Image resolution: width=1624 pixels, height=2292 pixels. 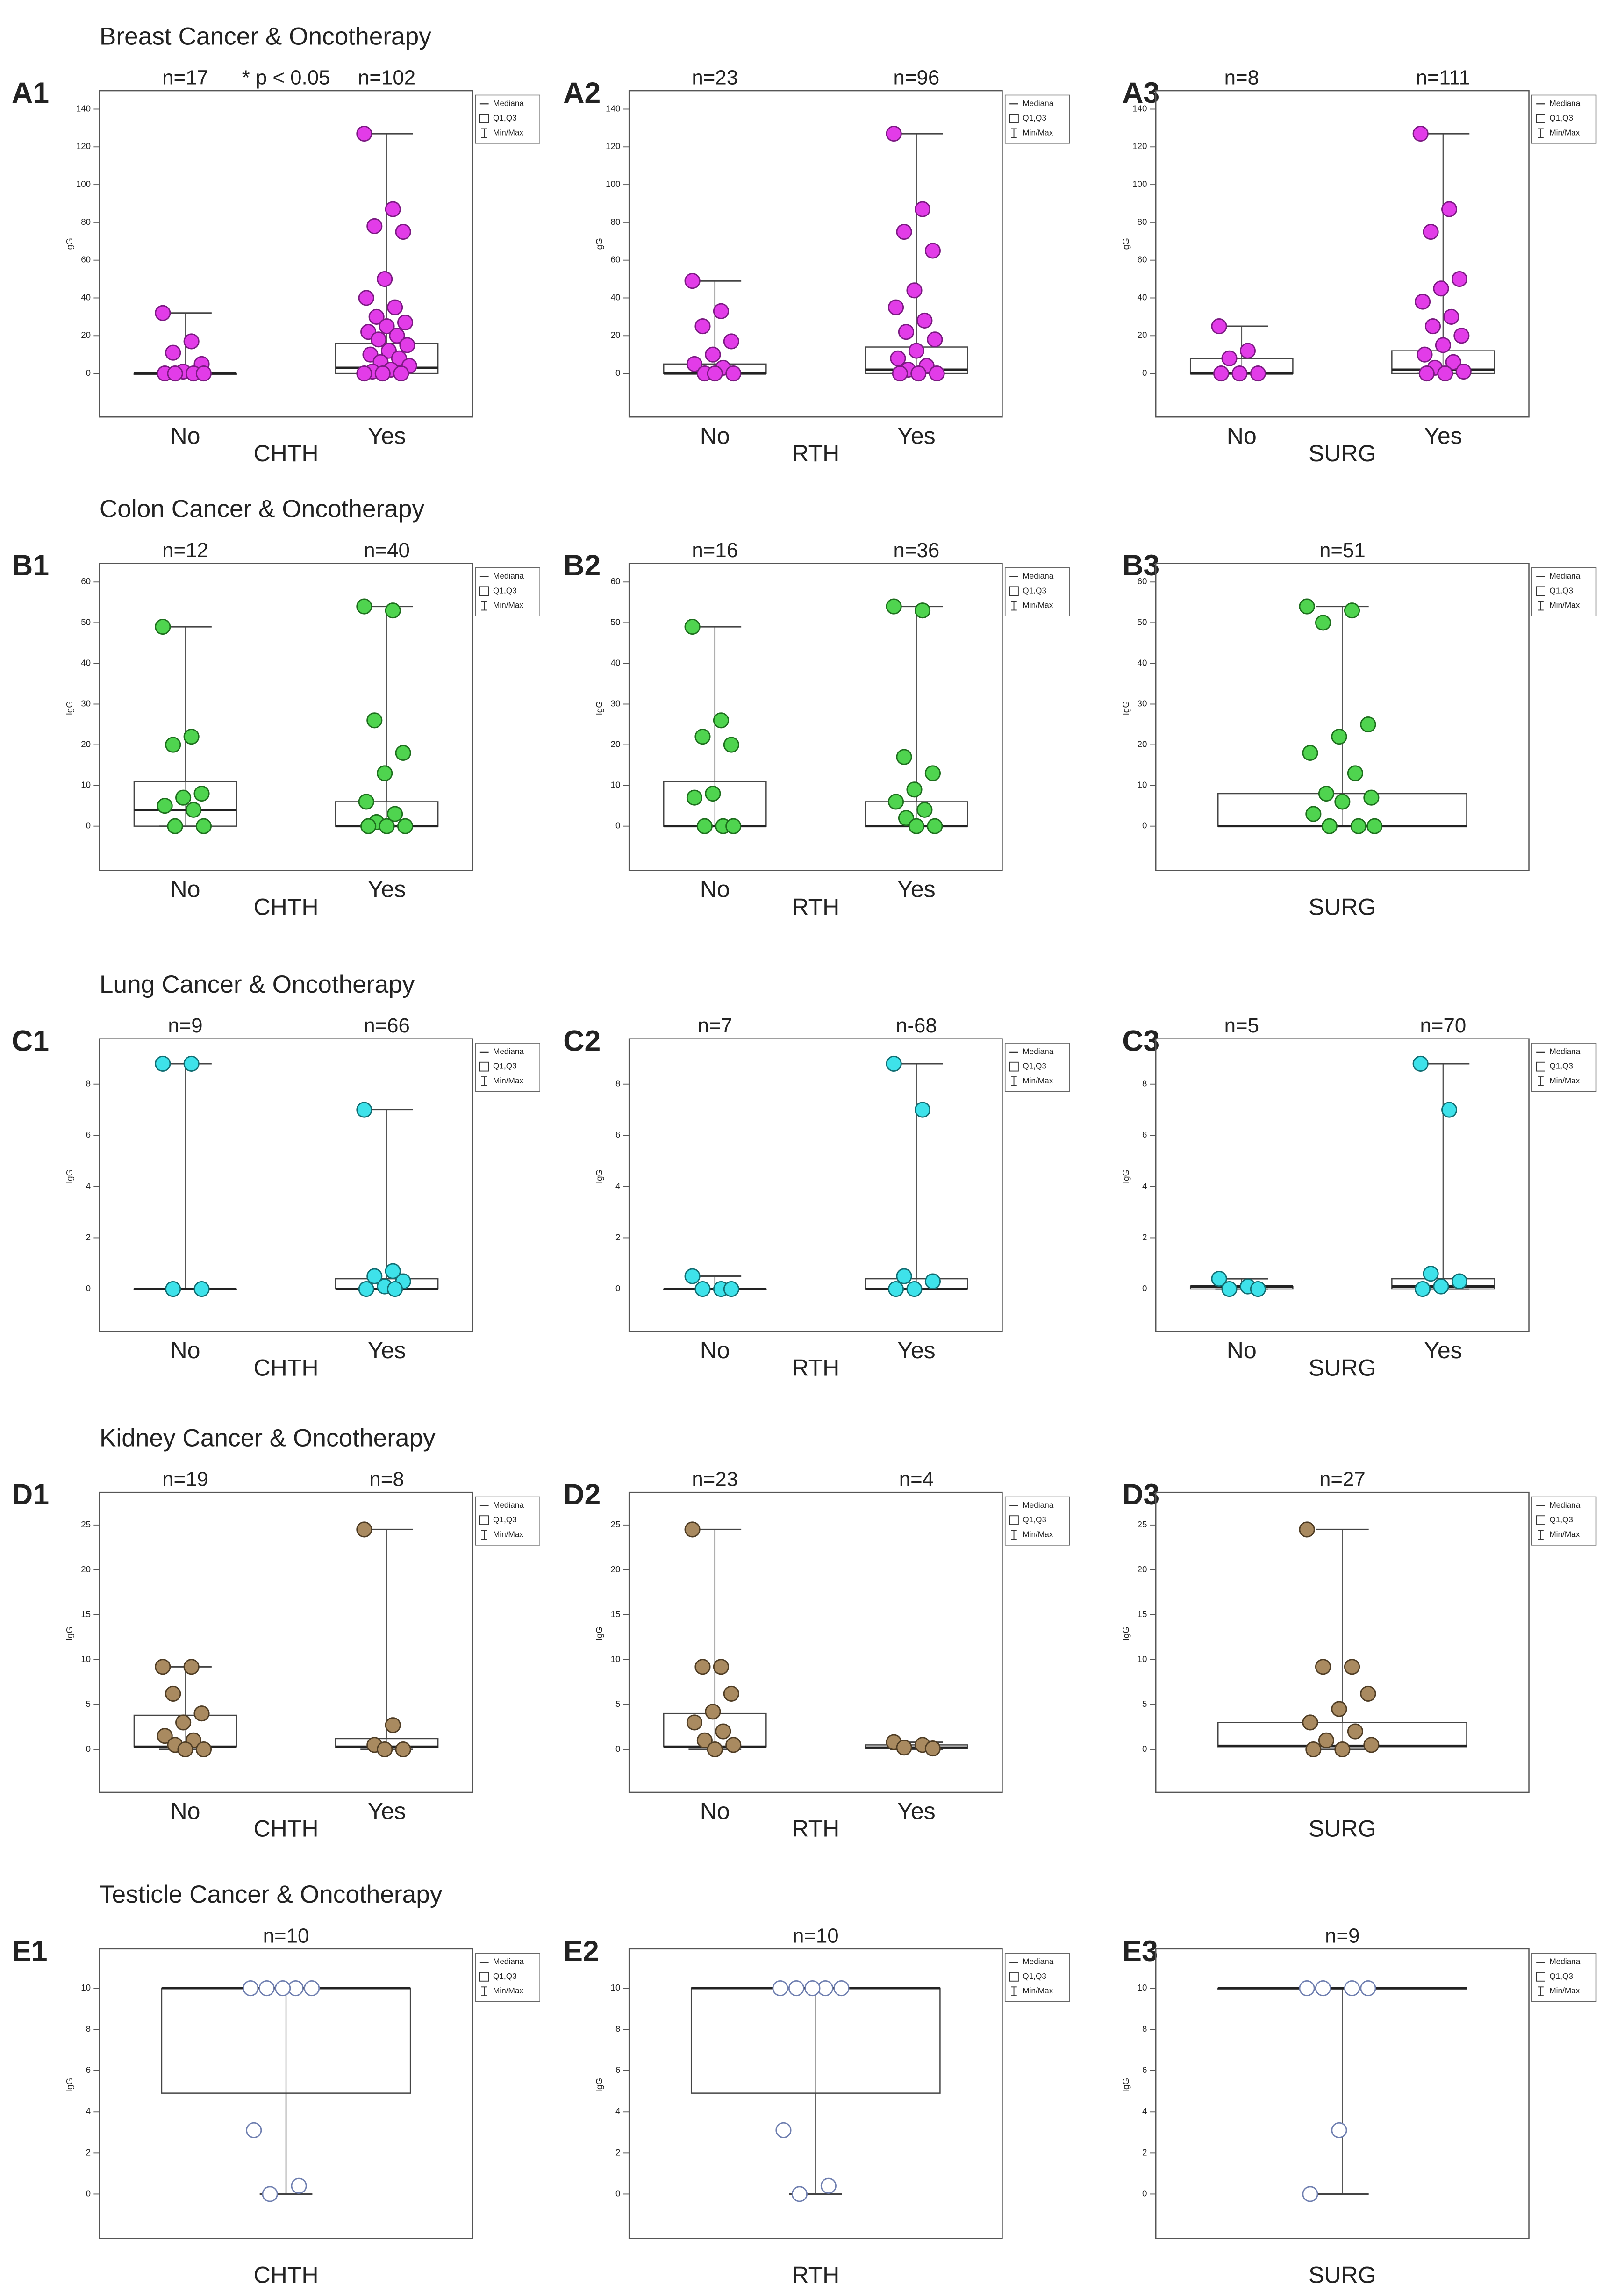 I want to click on y-tick-label: 8, so click(x=88, y=1084).